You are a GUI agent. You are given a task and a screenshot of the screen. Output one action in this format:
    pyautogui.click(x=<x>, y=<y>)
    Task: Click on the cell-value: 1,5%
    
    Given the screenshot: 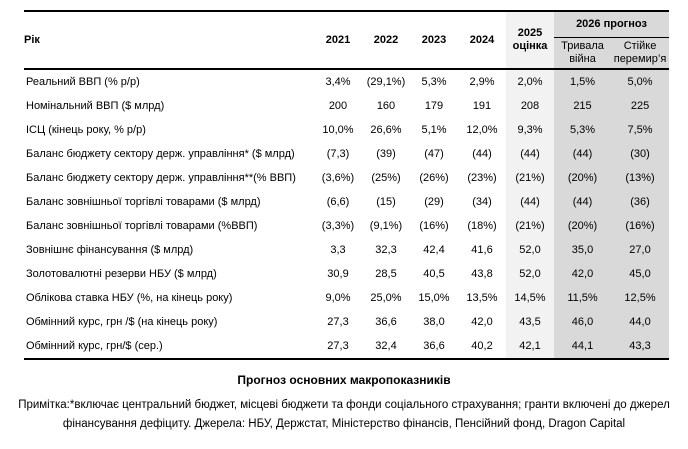 What is the action you would take?
    pyautogui.click(x=582, y=81)
    